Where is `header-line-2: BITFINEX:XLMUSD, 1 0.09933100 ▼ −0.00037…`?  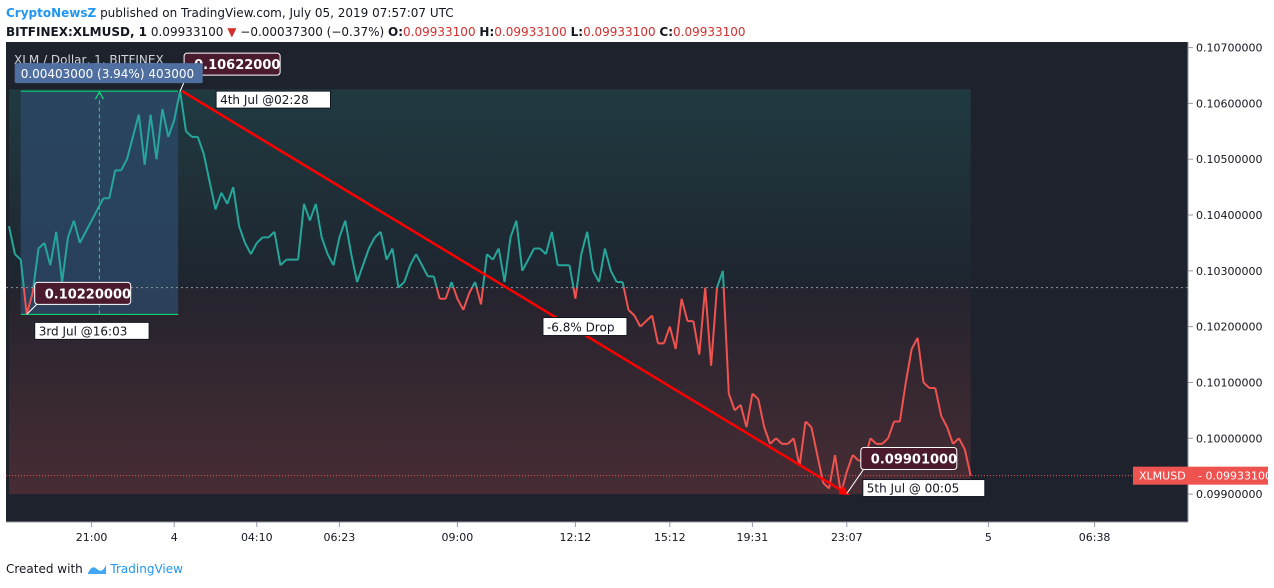 header-line-2: BITFINEX:XLMUSD, 1 0.09933100 ▼ −0.00037… is located at coordinates (636, 32).